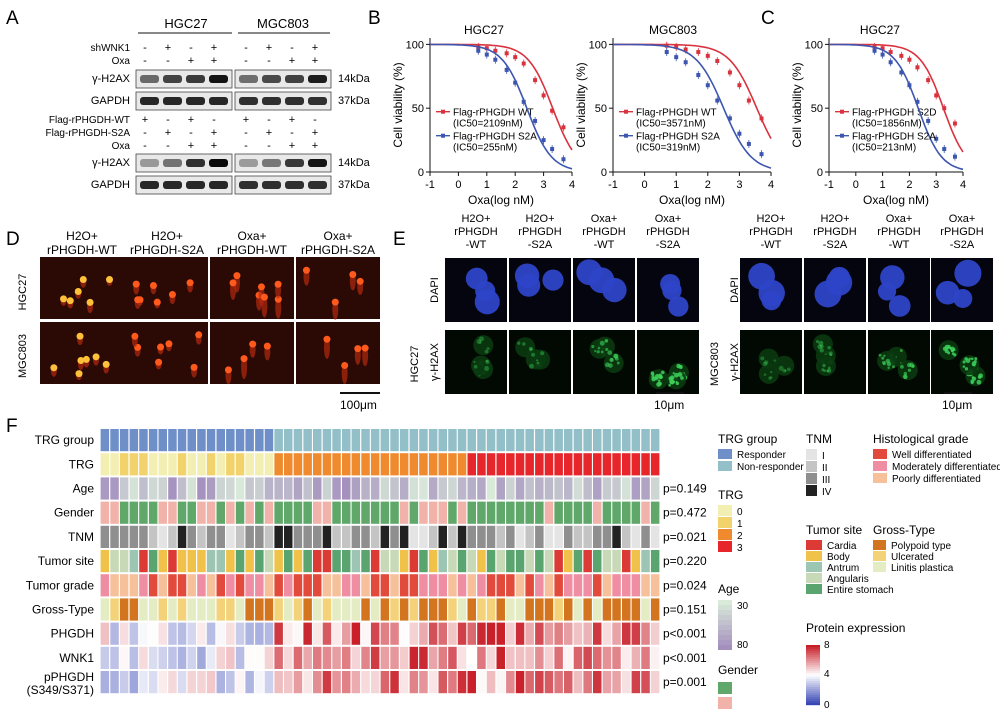  Describe the element at coordinates (715, 364) in the screenshot. I see `cell-line-label-mgc803: MGC803` at that location.